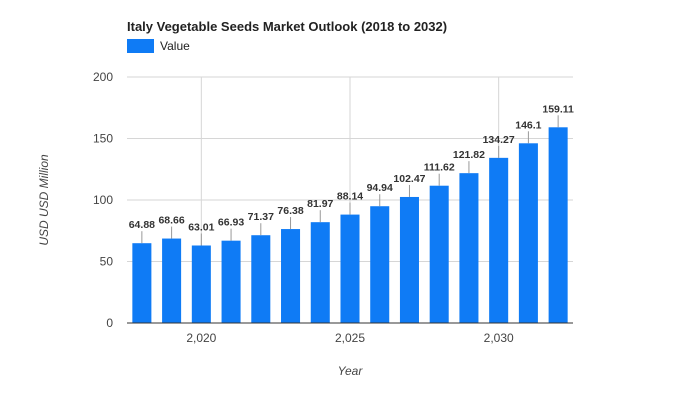 Image resolution: width=700 pixels, height=400 pixels. Describe the element at coordinates (44, 200) in the screenshot. I see `y-axis-title: USD USD Million` at that location.